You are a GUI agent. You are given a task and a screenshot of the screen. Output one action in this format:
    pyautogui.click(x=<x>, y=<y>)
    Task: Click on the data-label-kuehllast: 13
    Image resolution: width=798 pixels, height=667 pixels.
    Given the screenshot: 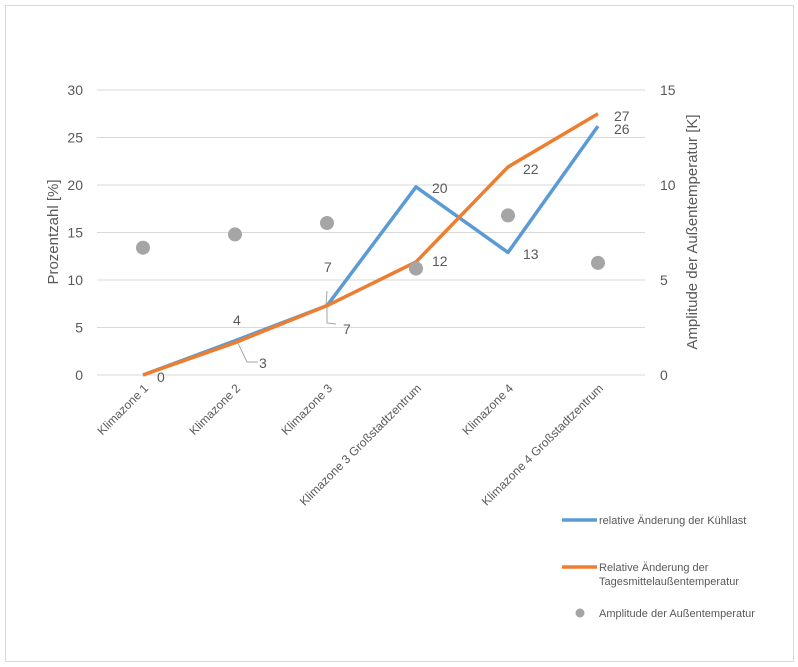 What is the action you would take?
    pyautogui.click(x=531, y=254)
    